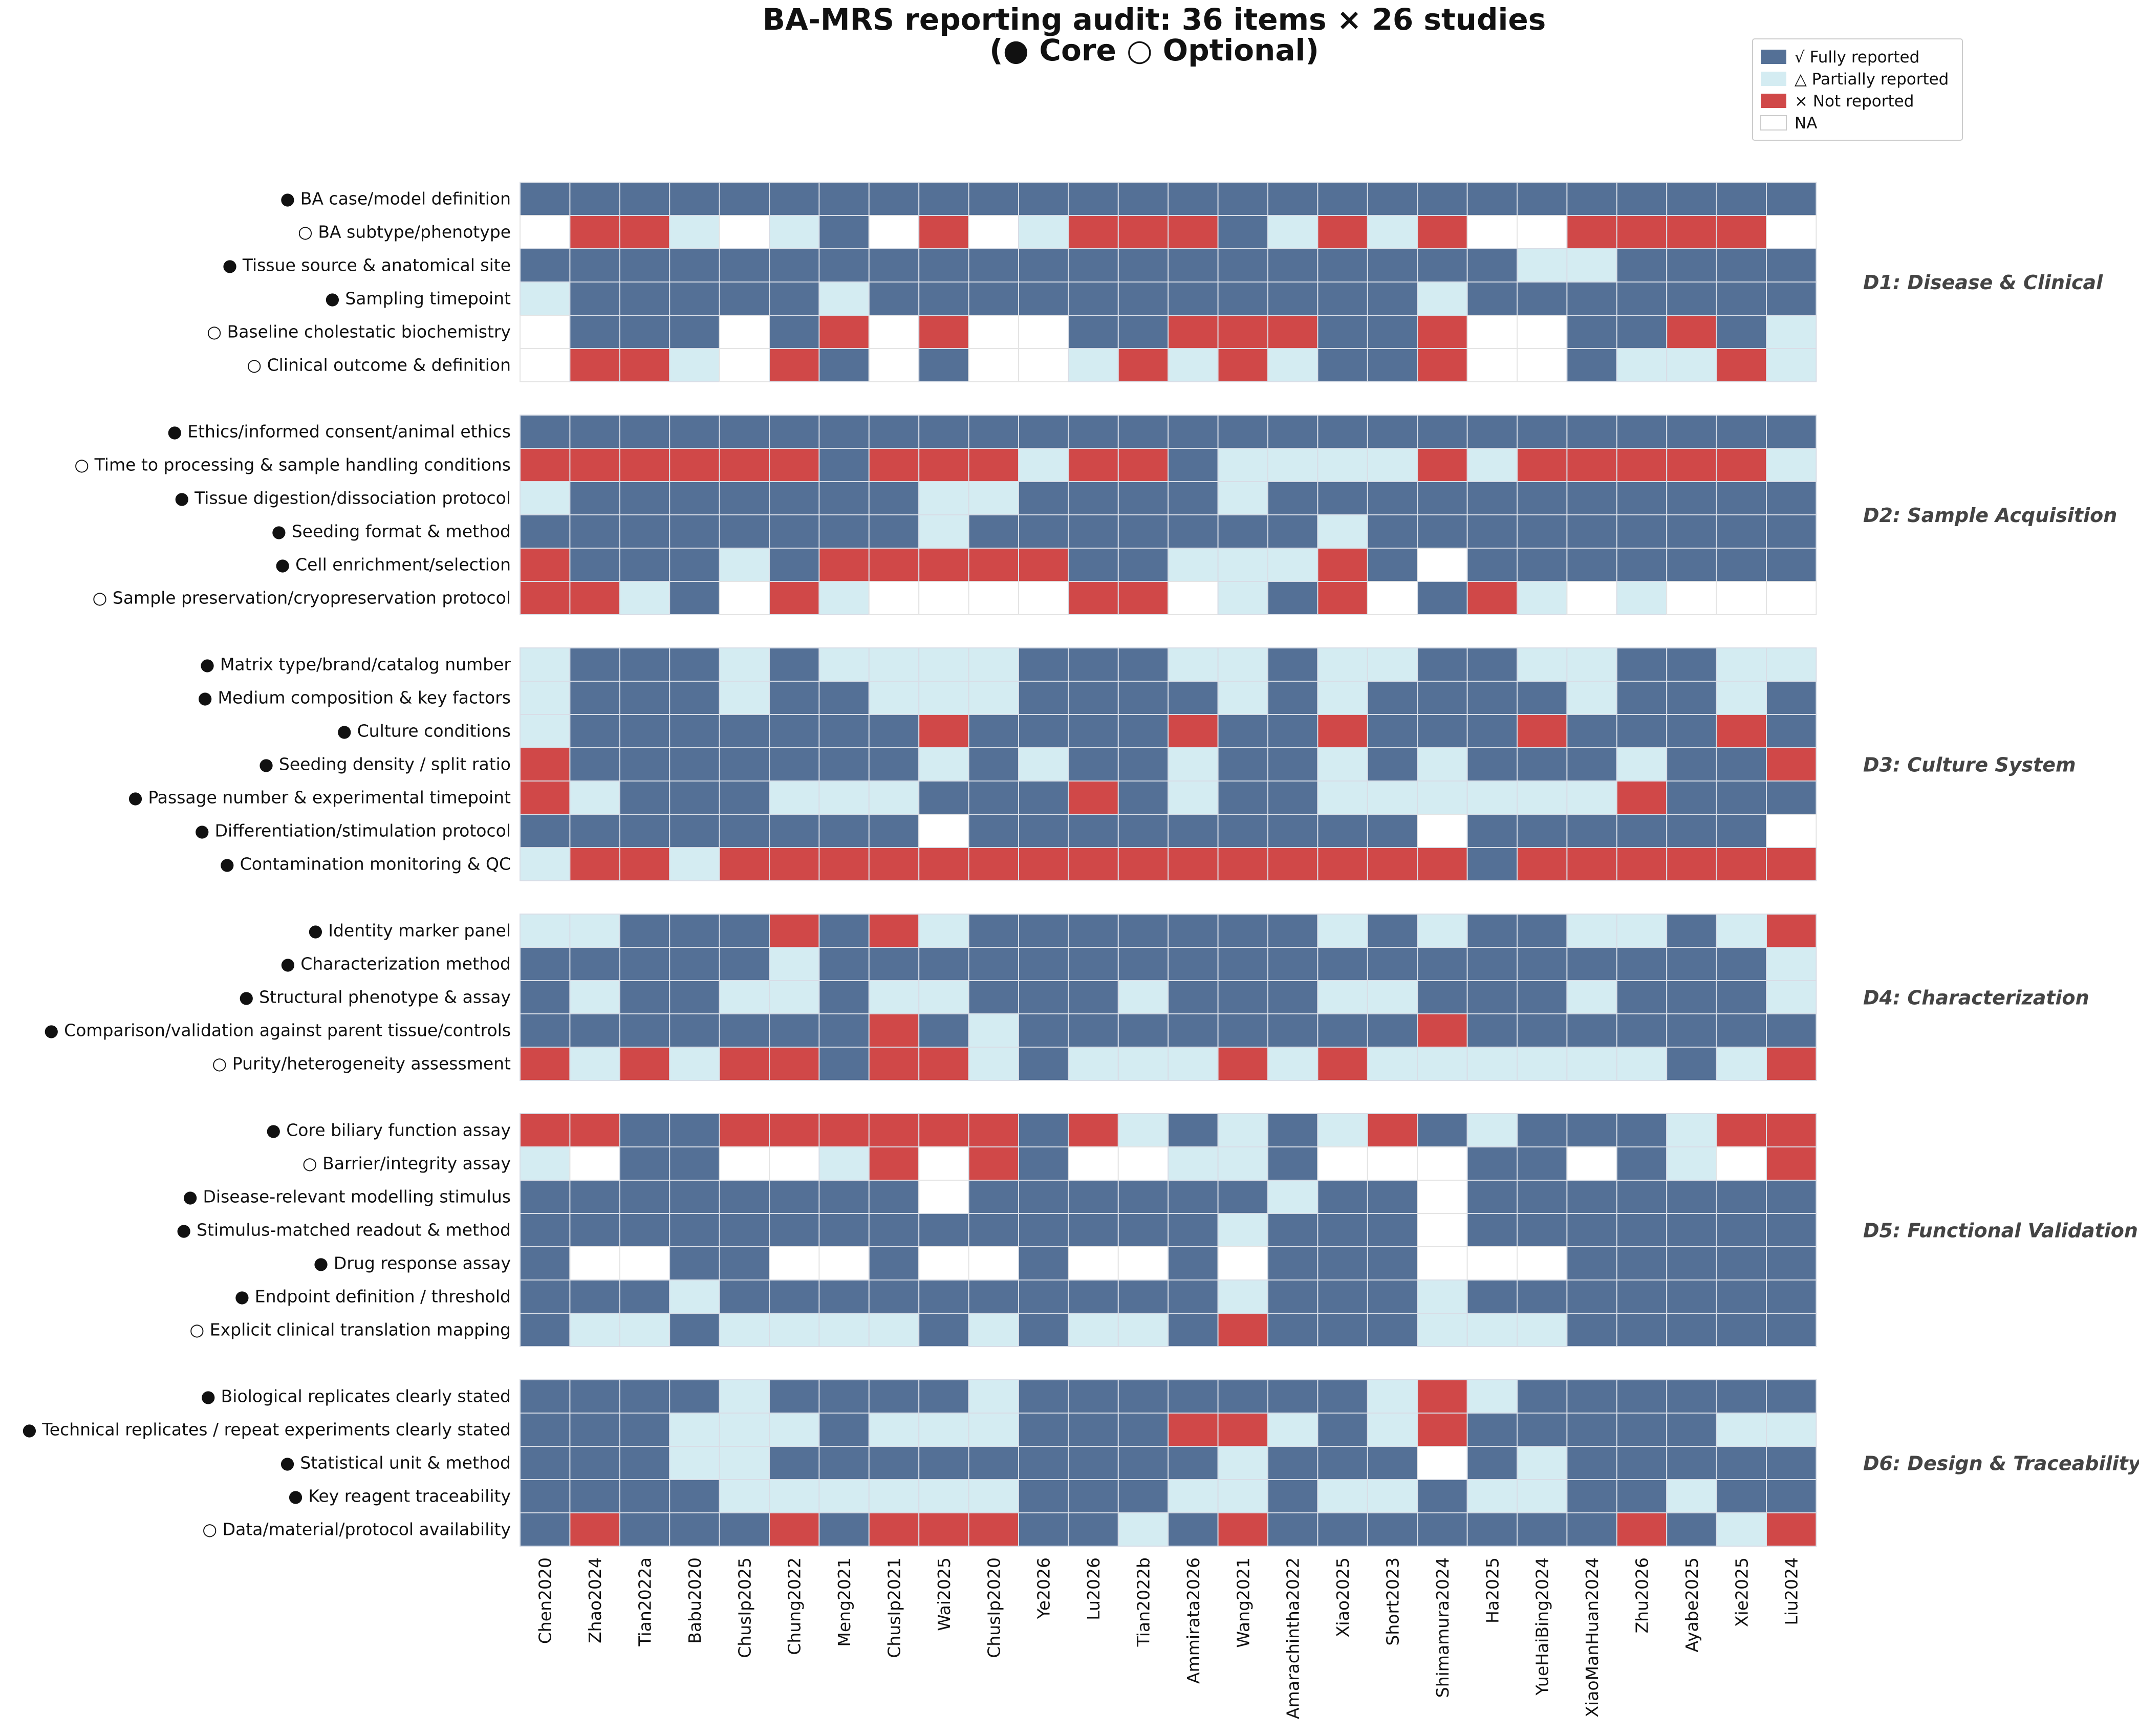  Describe the element at coordinates (367, 265) in the screenshot. I see `row-label: ● Tissue source & anatomical site` at that location.